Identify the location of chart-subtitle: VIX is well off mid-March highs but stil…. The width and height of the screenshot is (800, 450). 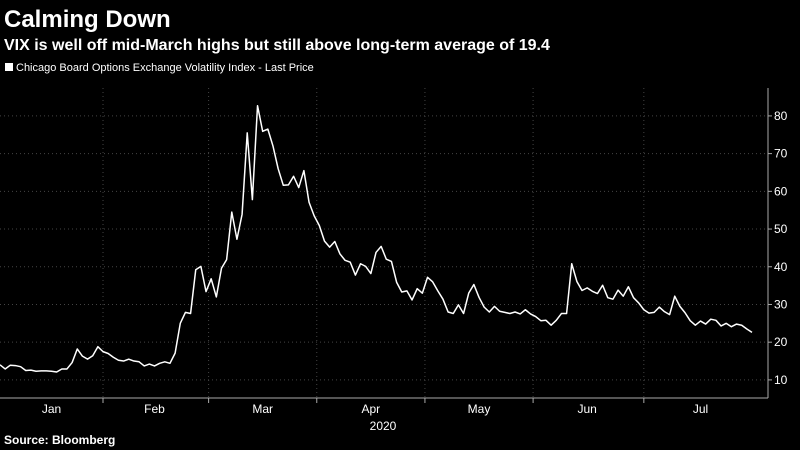
(277, 45).